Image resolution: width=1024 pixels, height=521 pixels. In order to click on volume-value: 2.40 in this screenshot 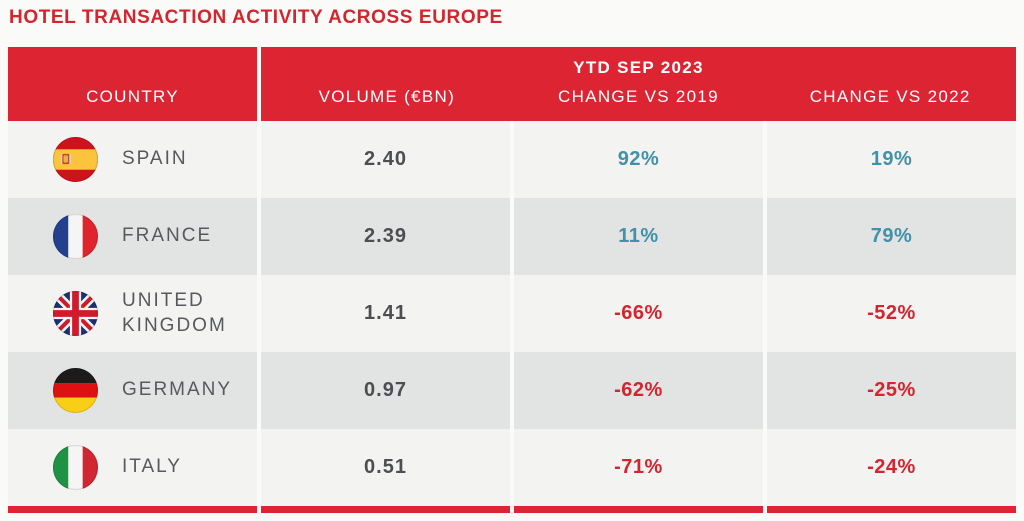, I will do `click(385, 159)`.